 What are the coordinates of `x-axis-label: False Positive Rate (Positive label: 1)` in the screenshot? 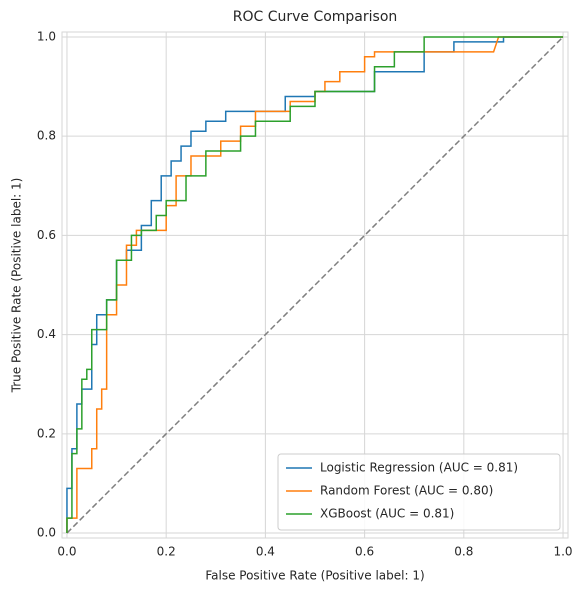 It's located at (314, 576).